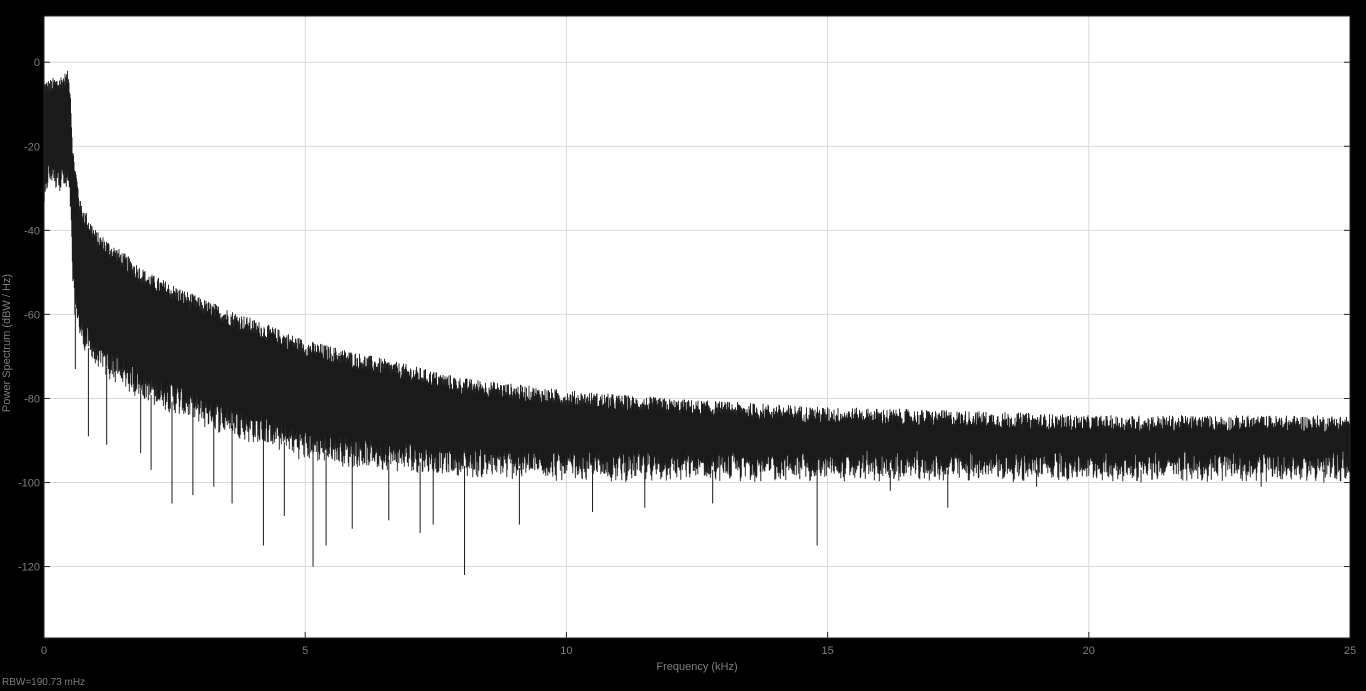  Describe the element at coordinates (32, 231) in the screenshot. I see `y-tick-label: -40` at that location.